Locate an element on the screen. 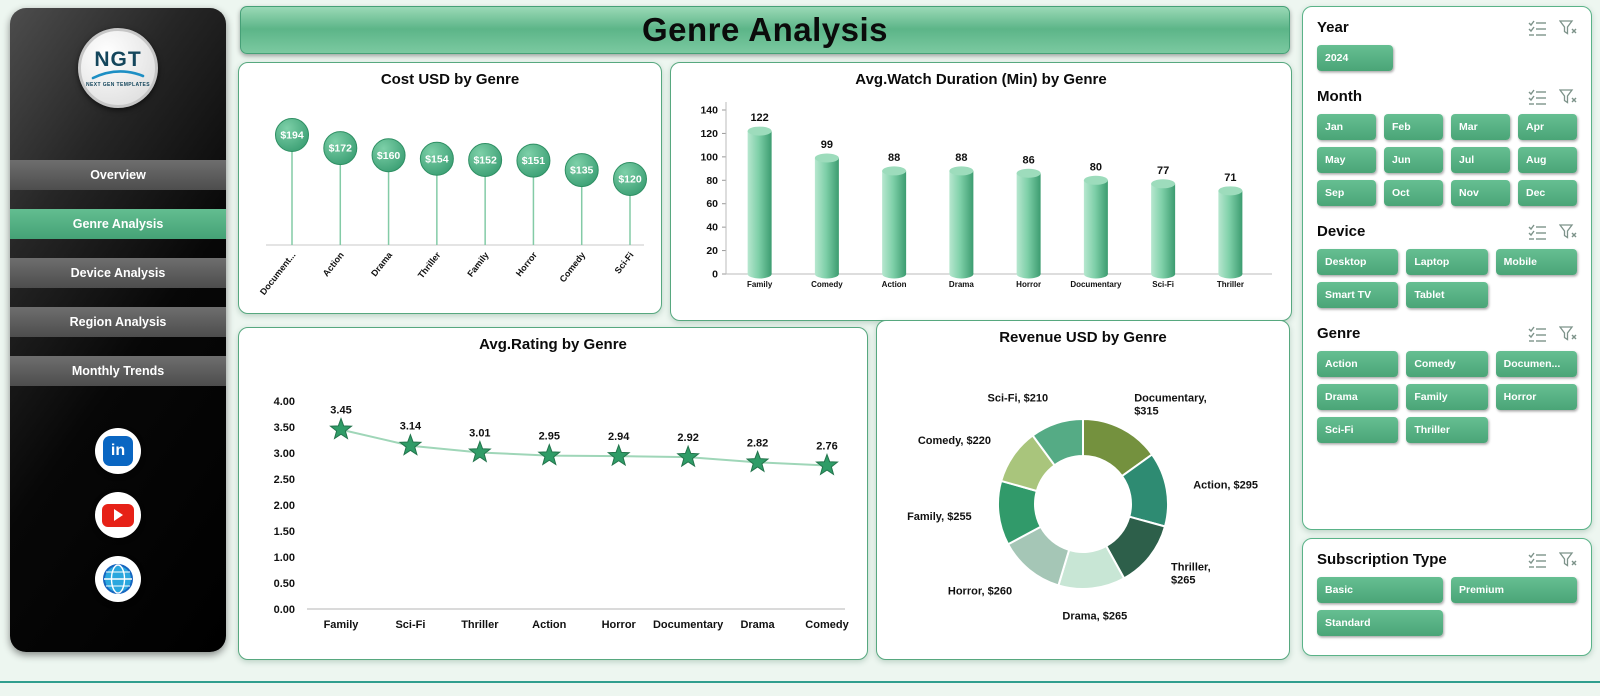 Image resolution: width=1600 pixels, height=696 pixels. filter-device-option: Mobile is located at coordinates (1536, 262).